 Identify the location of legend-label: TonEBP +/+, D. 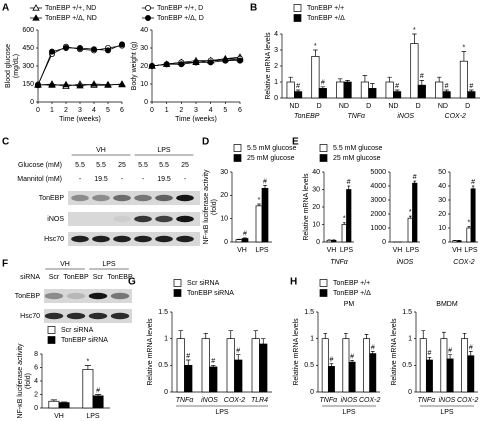
(180, 8).